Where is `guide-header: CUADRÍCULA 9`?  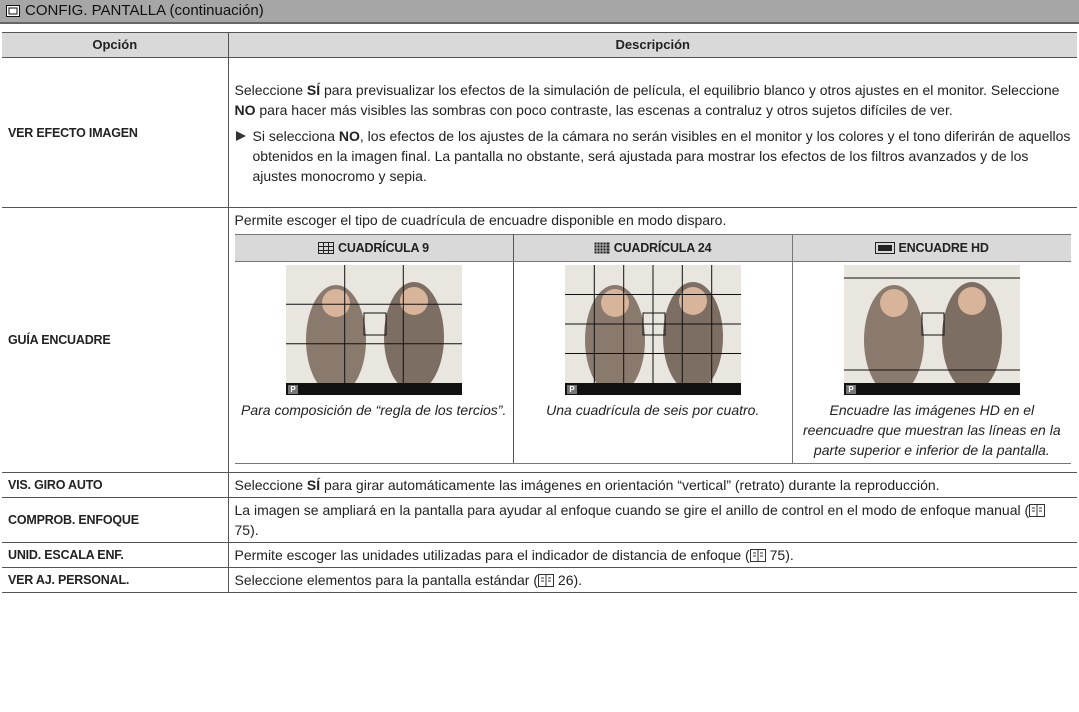 guide-header: CUADRÍCULA 9 is located at coordinates (374, 248).